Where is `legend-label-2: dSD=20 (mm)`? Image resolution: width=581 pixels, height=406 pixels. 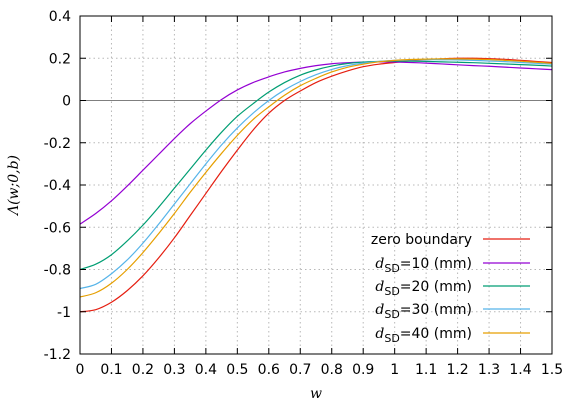 legend-label-2: dSD=20 (mm) is located at coordinates (423, 288).